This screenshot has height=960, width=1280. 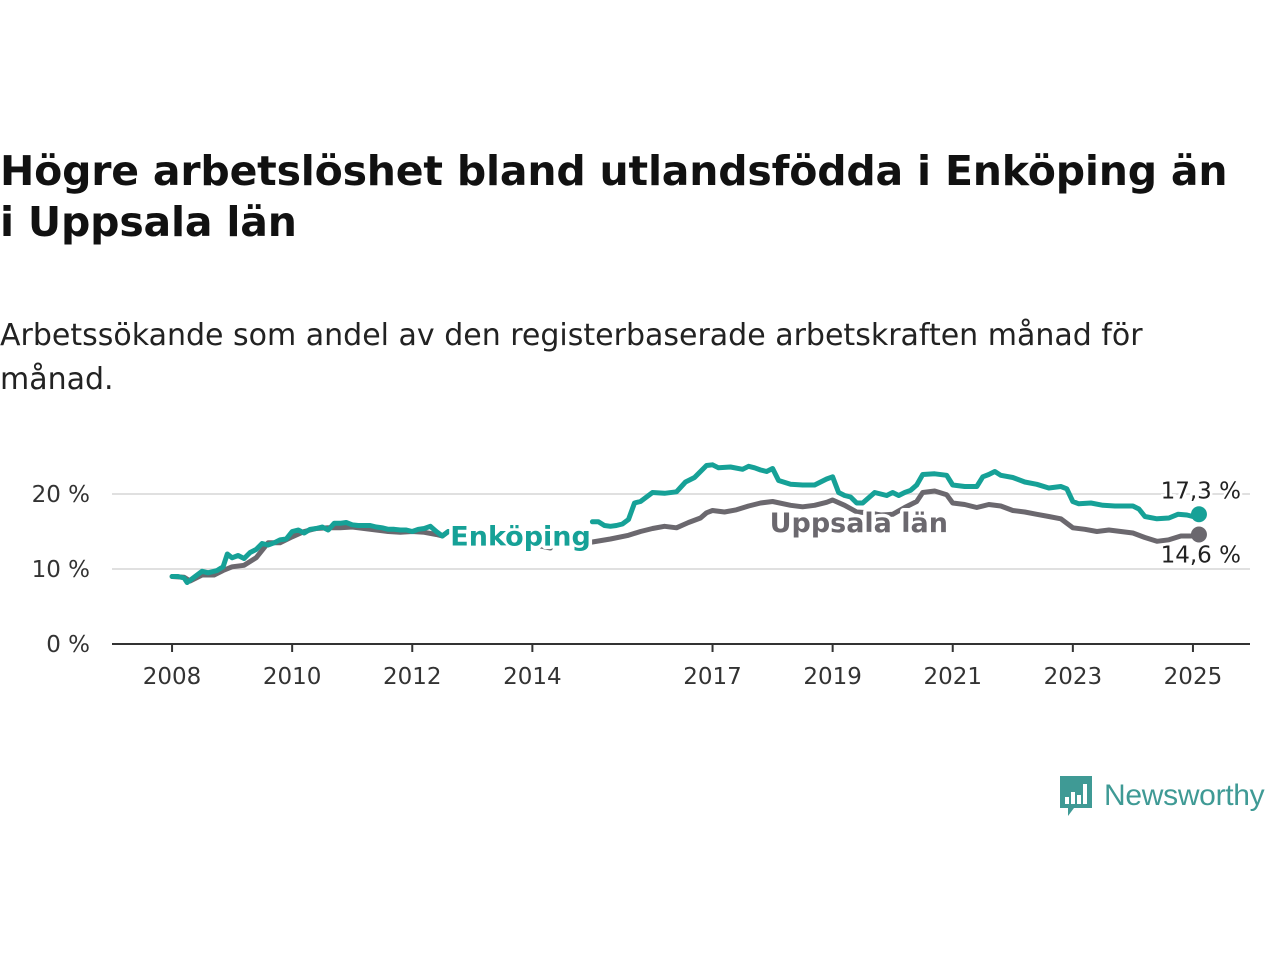 What do you see at coordinates (292, 677) in the screenshot?
I see `x-tick-label: 2010` at bounding box center [292, 677].